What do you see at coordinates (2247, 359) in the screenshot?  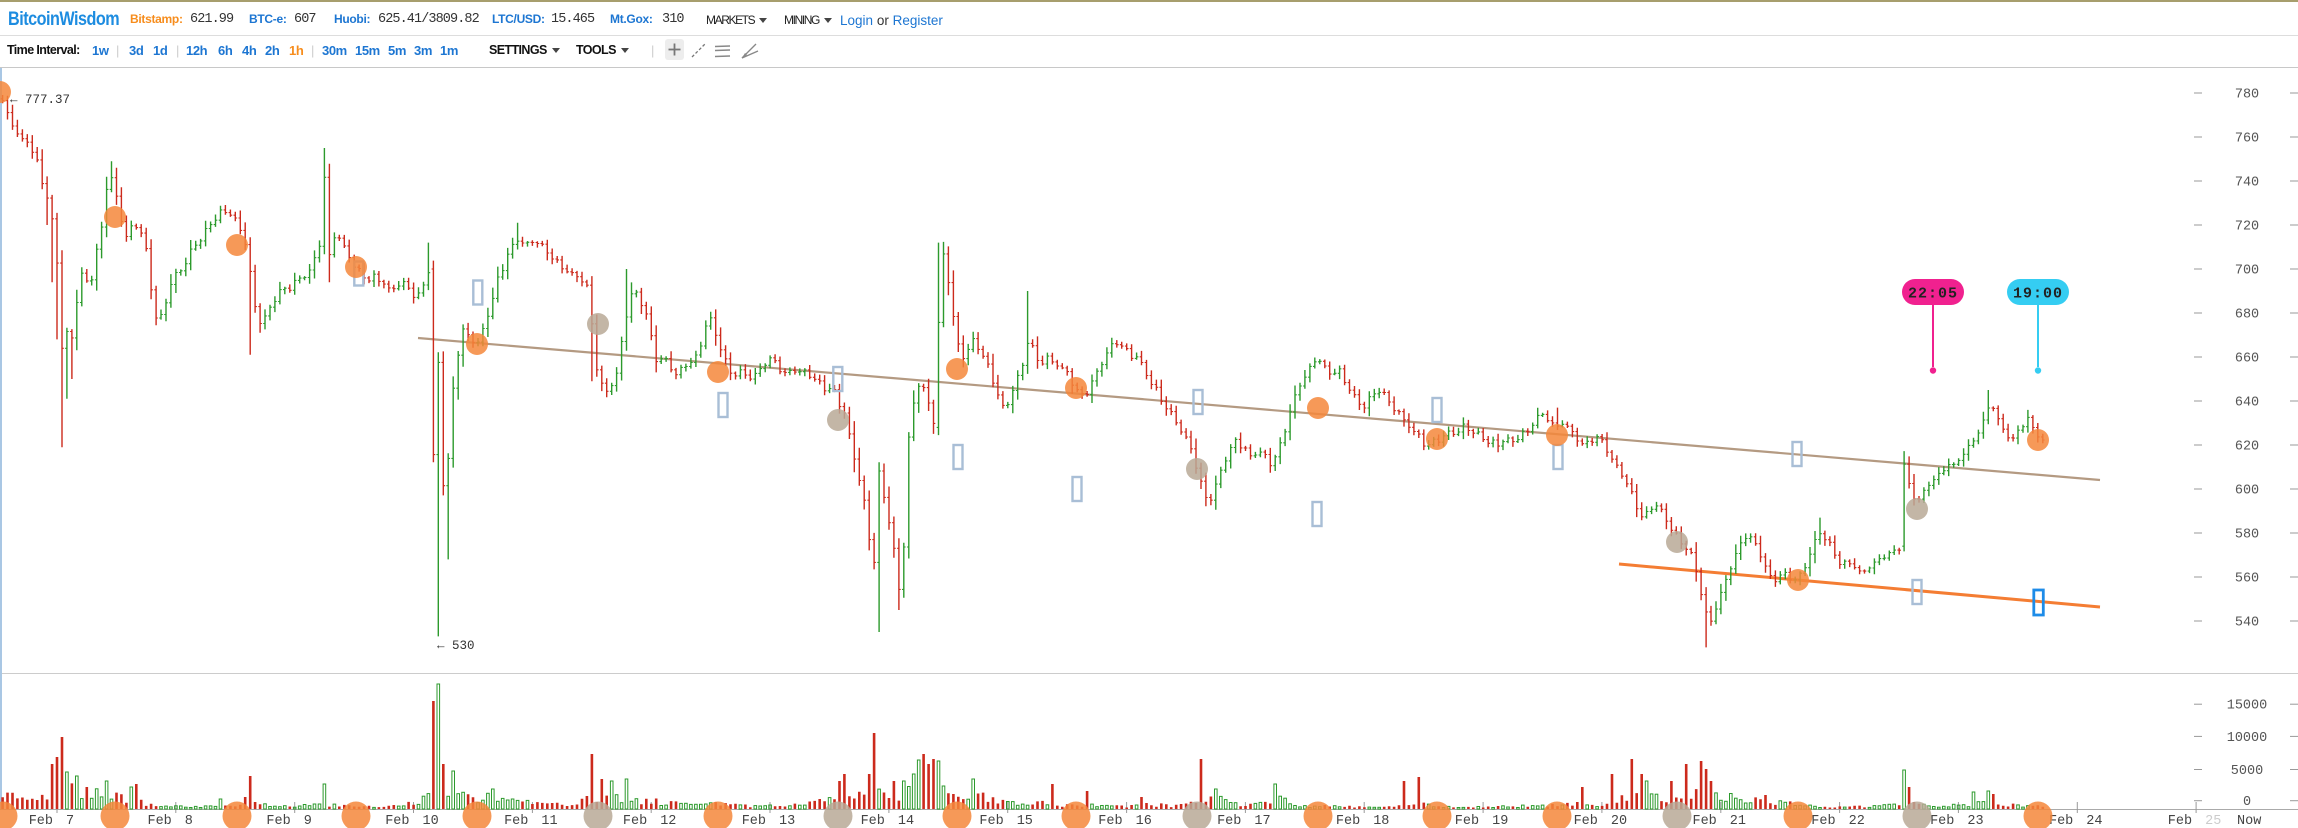 I see `svg-text: 660` at bounding box center [2247, 359].